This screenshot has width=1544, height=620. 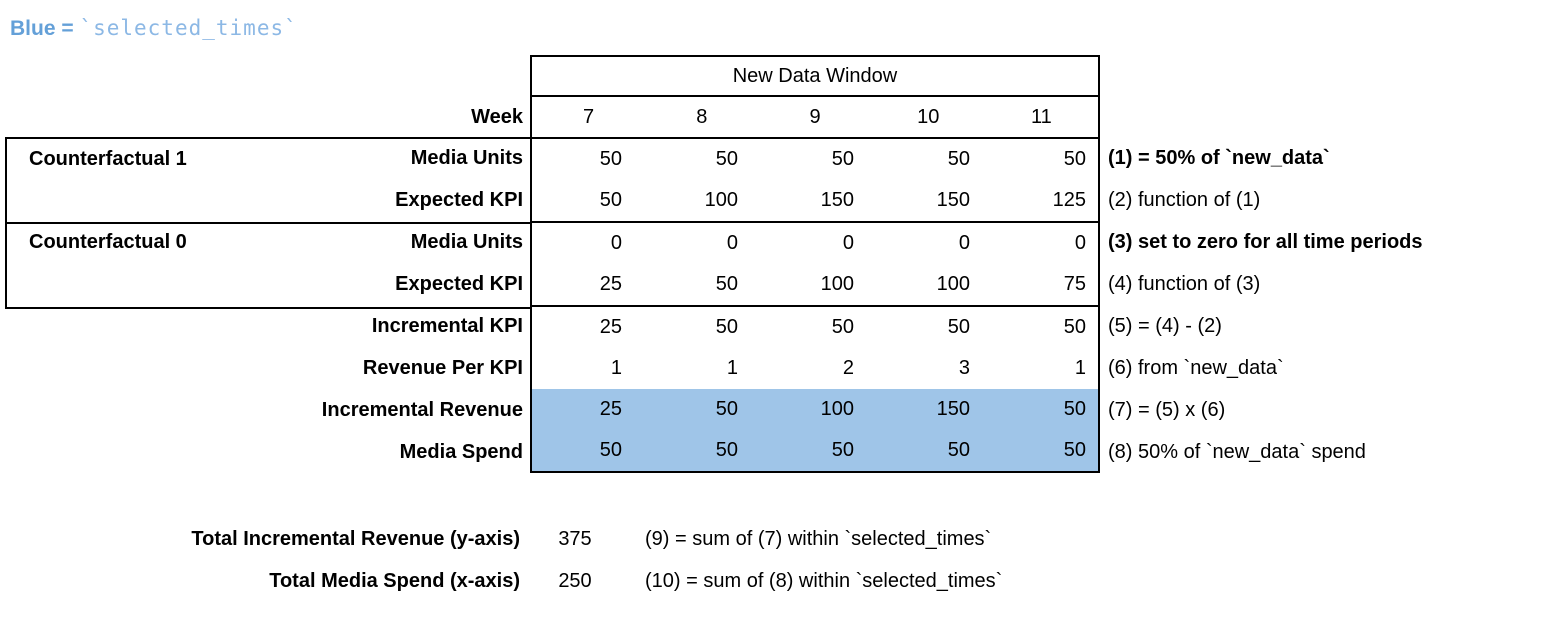 I want to click on table-row: 25 50 100 150 50, so click(x=815, y=409).